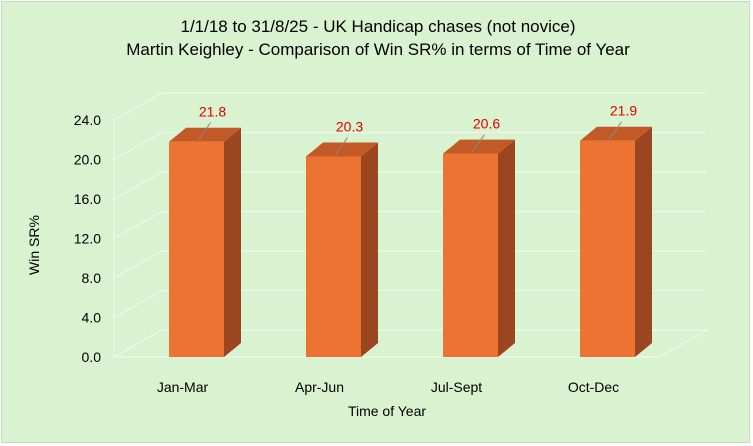 The width and height of the screenshot is (753, 446). What do you see at coordinates (92, 278) in the screenshot?
I see `y-tick-label: 8.0` at bounding box center [92, 278].